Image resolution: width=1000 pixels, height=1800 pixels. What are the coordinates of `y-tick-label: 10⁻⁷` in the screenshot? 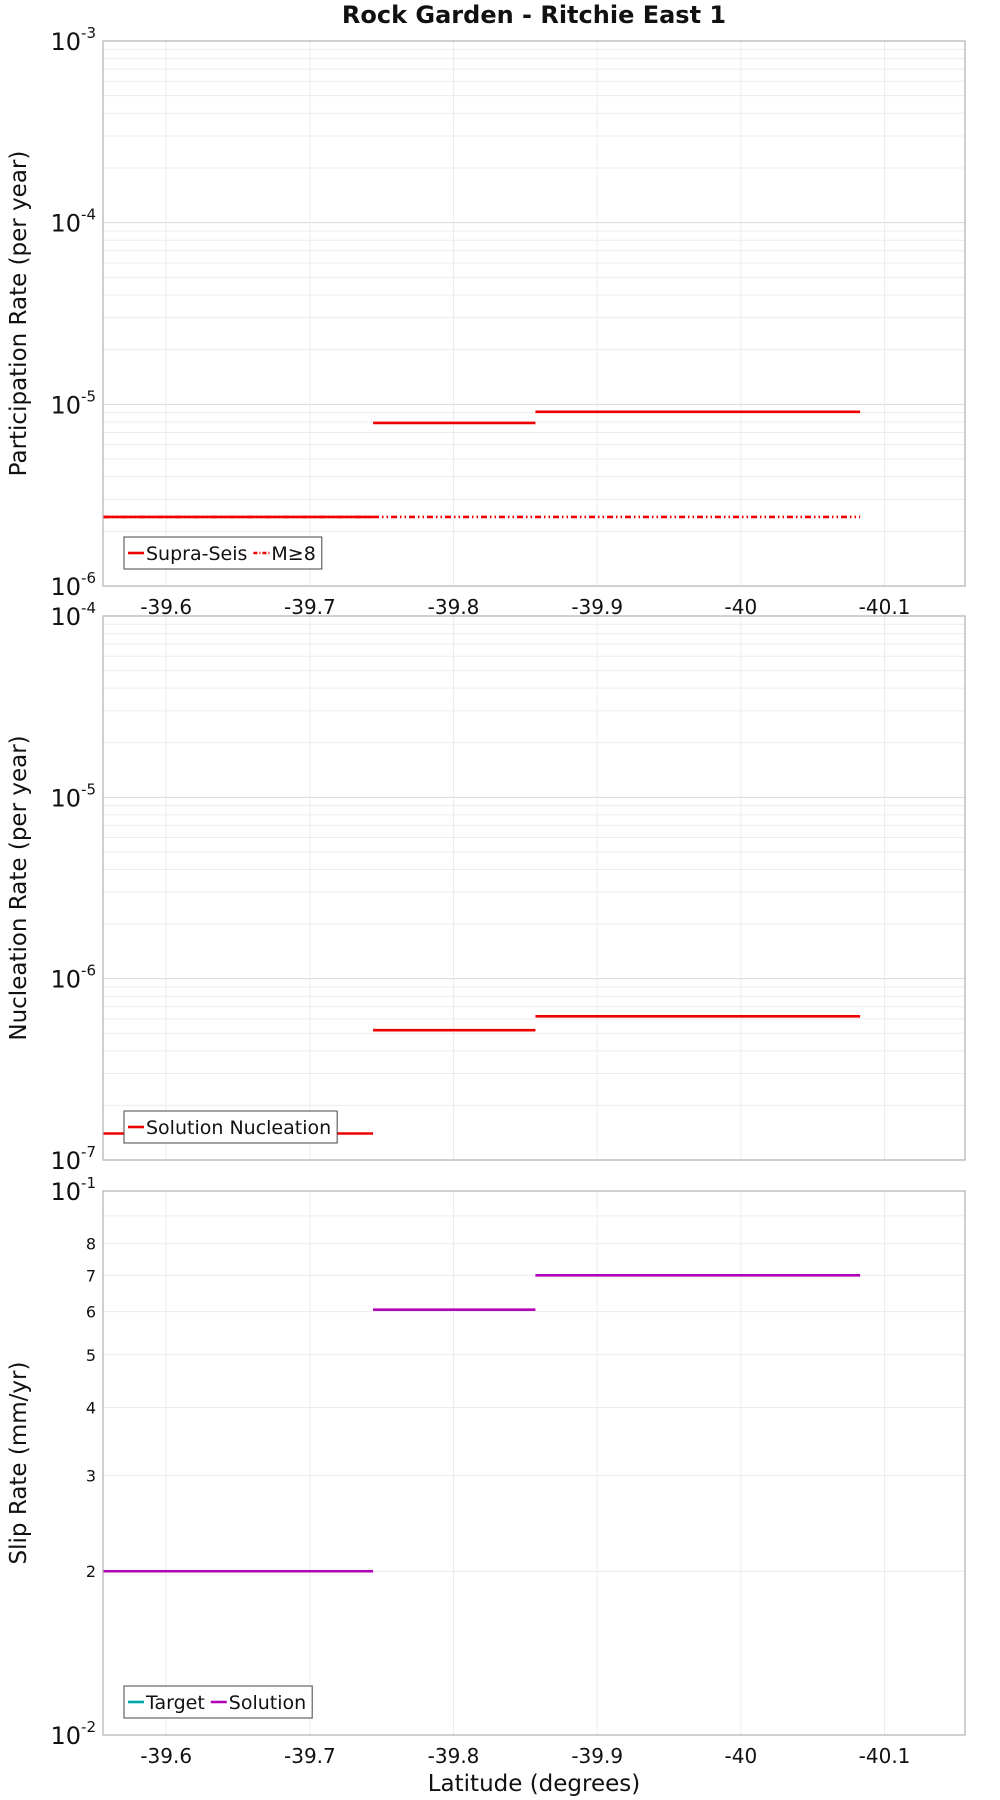 It's located at (73, 1159).